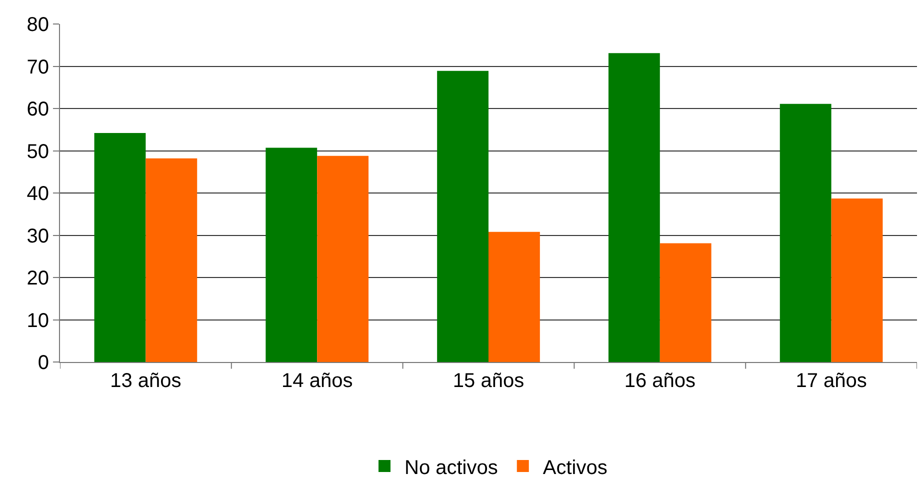  What do you see at coordinates (37, 109) in the screenshot?
I see `y-tick-label: 60` at bounding box center [37, 109].